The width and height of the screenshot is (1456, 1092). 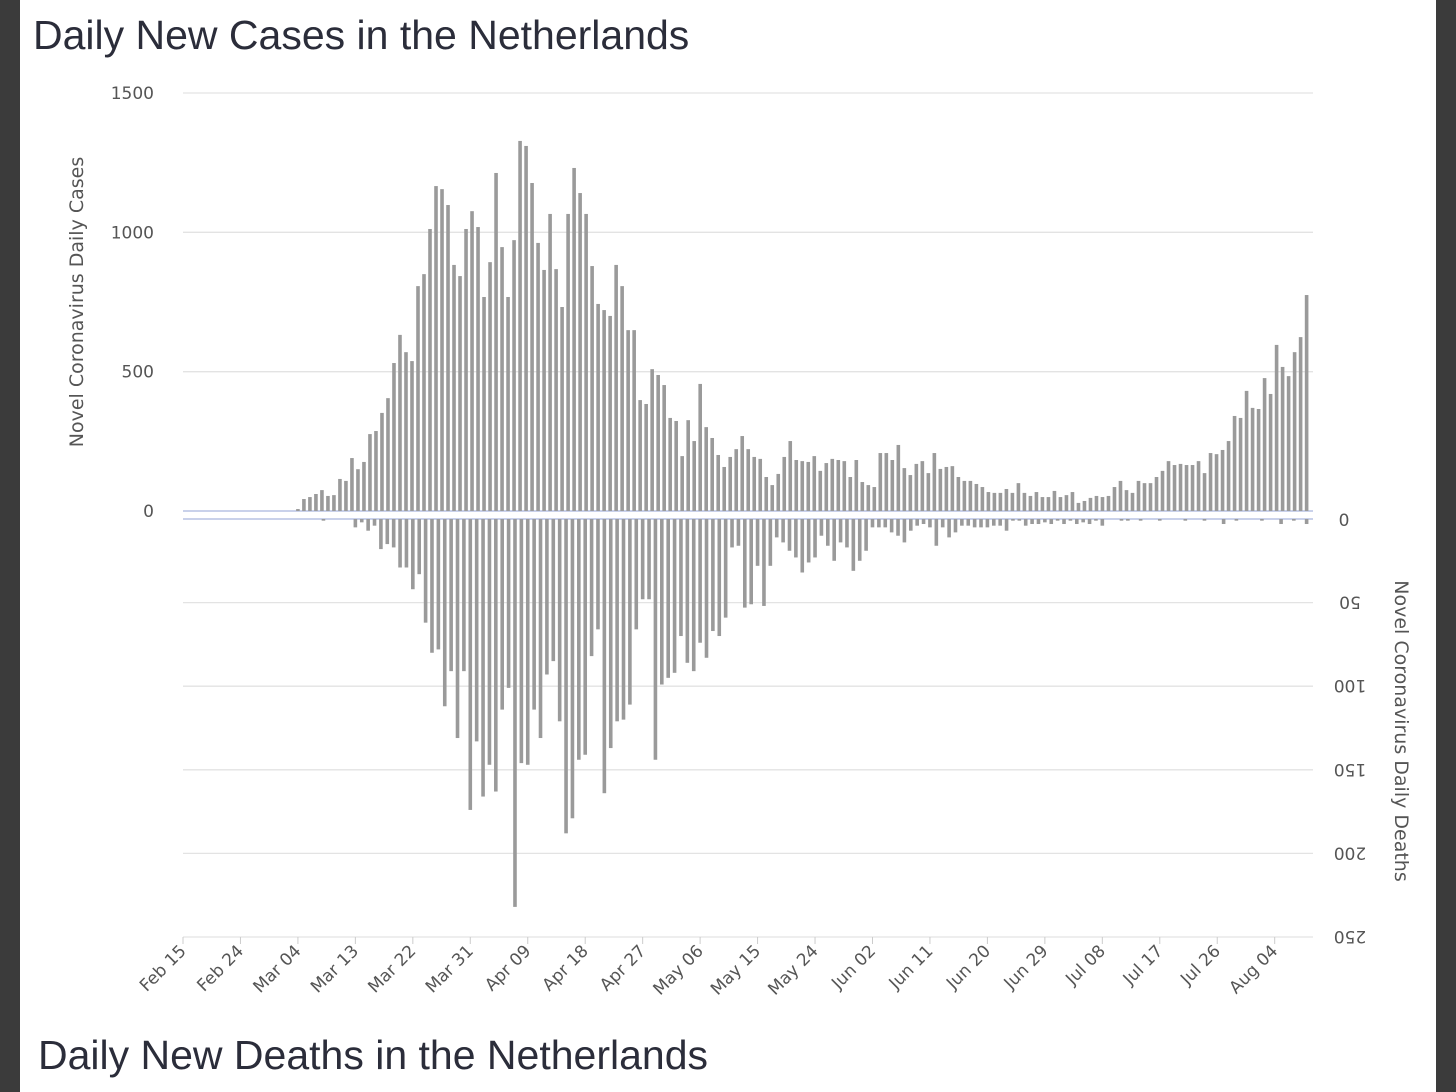 What do you see at coordinates (968, 967) in the screenshot?
I see `x-tick-label: Jun 20` at bounding box center [968, 967].